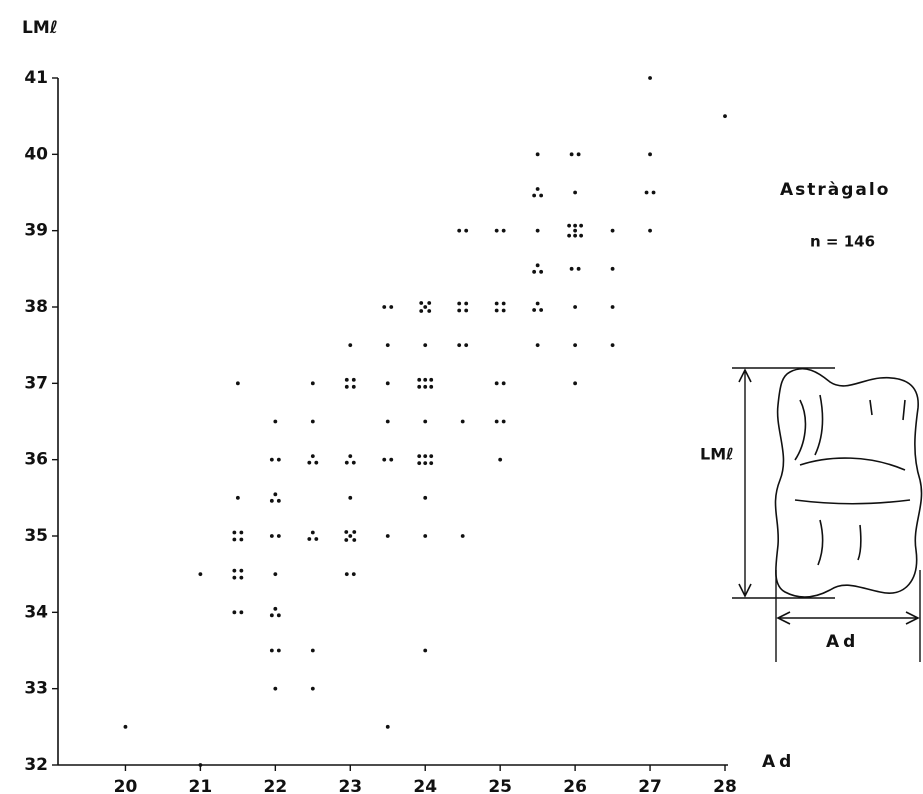  I want to click on bone-detail, so click(852, 480).